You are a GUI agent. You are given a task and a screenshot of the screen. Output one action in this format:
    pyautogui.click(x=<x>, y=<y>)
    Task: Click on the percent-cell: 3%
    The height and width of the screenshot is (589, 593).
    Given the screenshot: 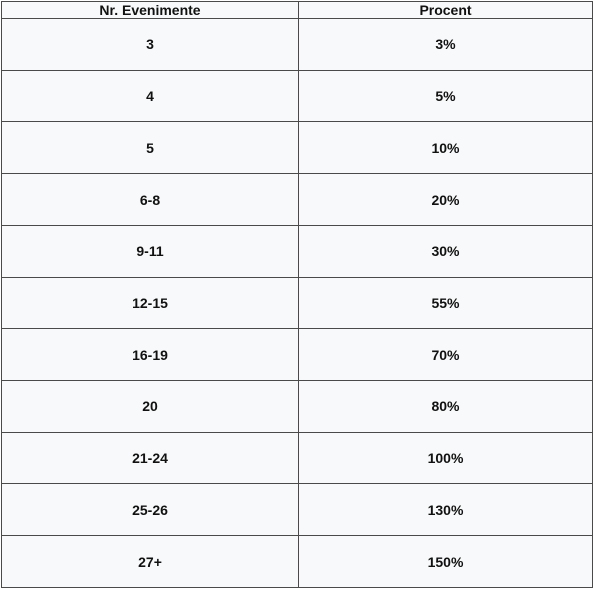 What is the action you would take?
    pyautogui.click(x=445, y=44)
    